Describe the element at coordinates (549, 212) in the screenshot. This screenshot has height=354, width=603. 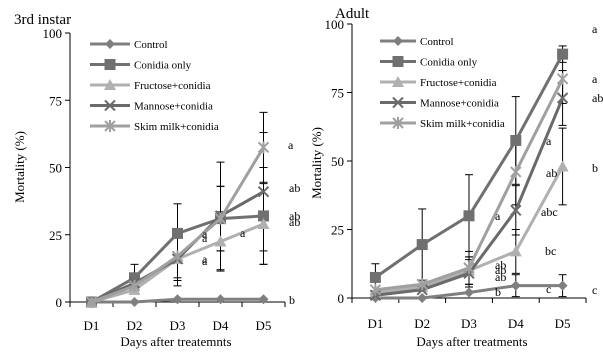
I see `significance-letter: abc` at that location.